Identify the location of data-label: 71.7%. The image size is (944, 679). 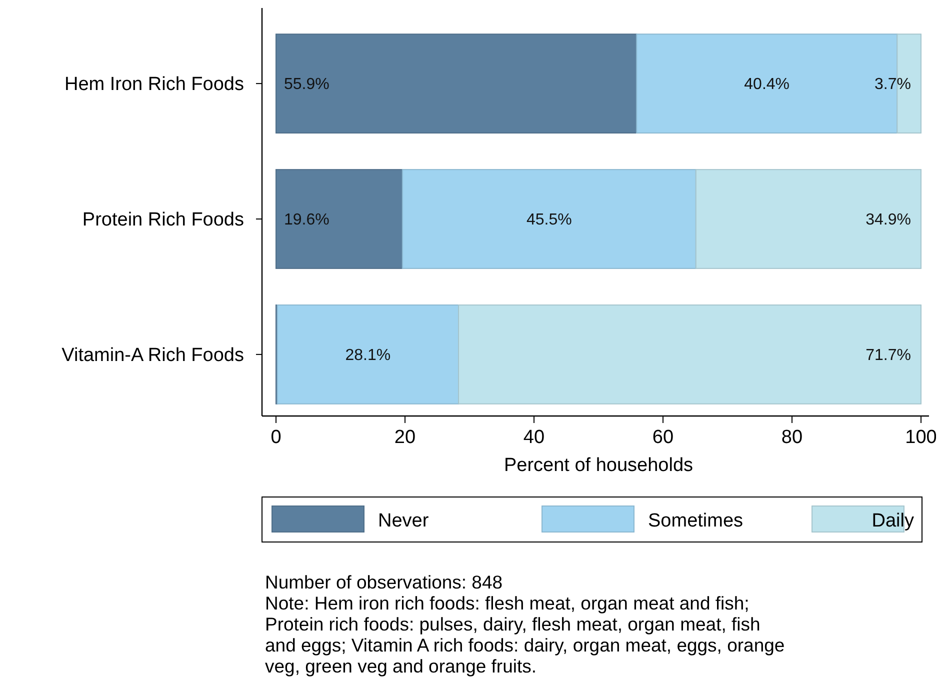
(888, 355).